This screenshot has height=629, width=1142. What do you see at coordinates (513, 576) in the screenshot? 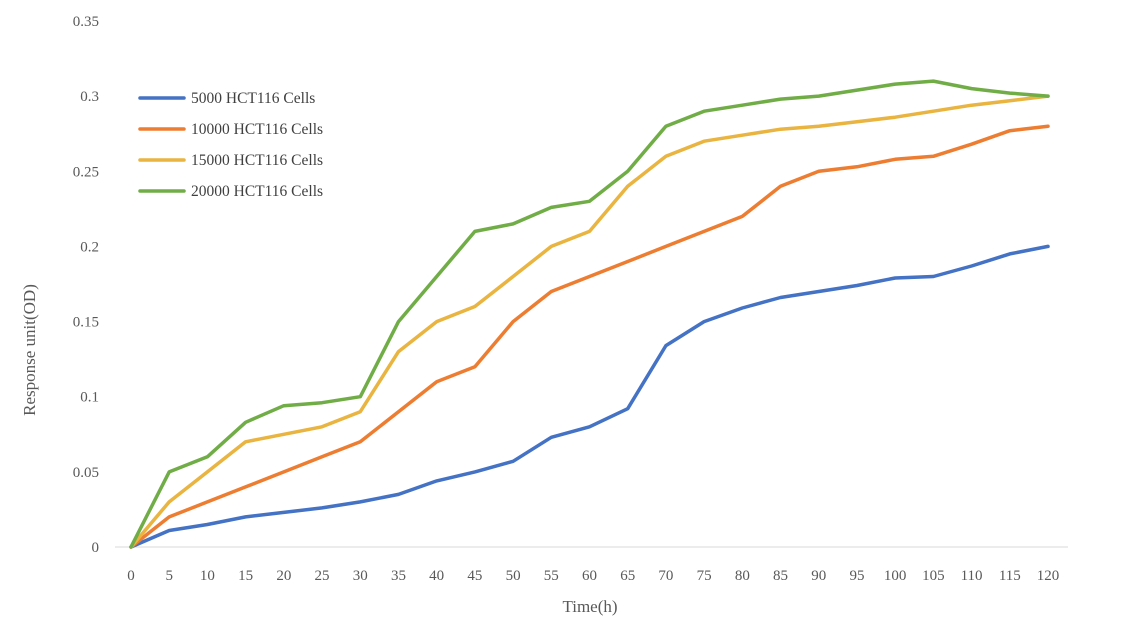
I see `x-tick-label: 50` at bounding box center [513, 576].